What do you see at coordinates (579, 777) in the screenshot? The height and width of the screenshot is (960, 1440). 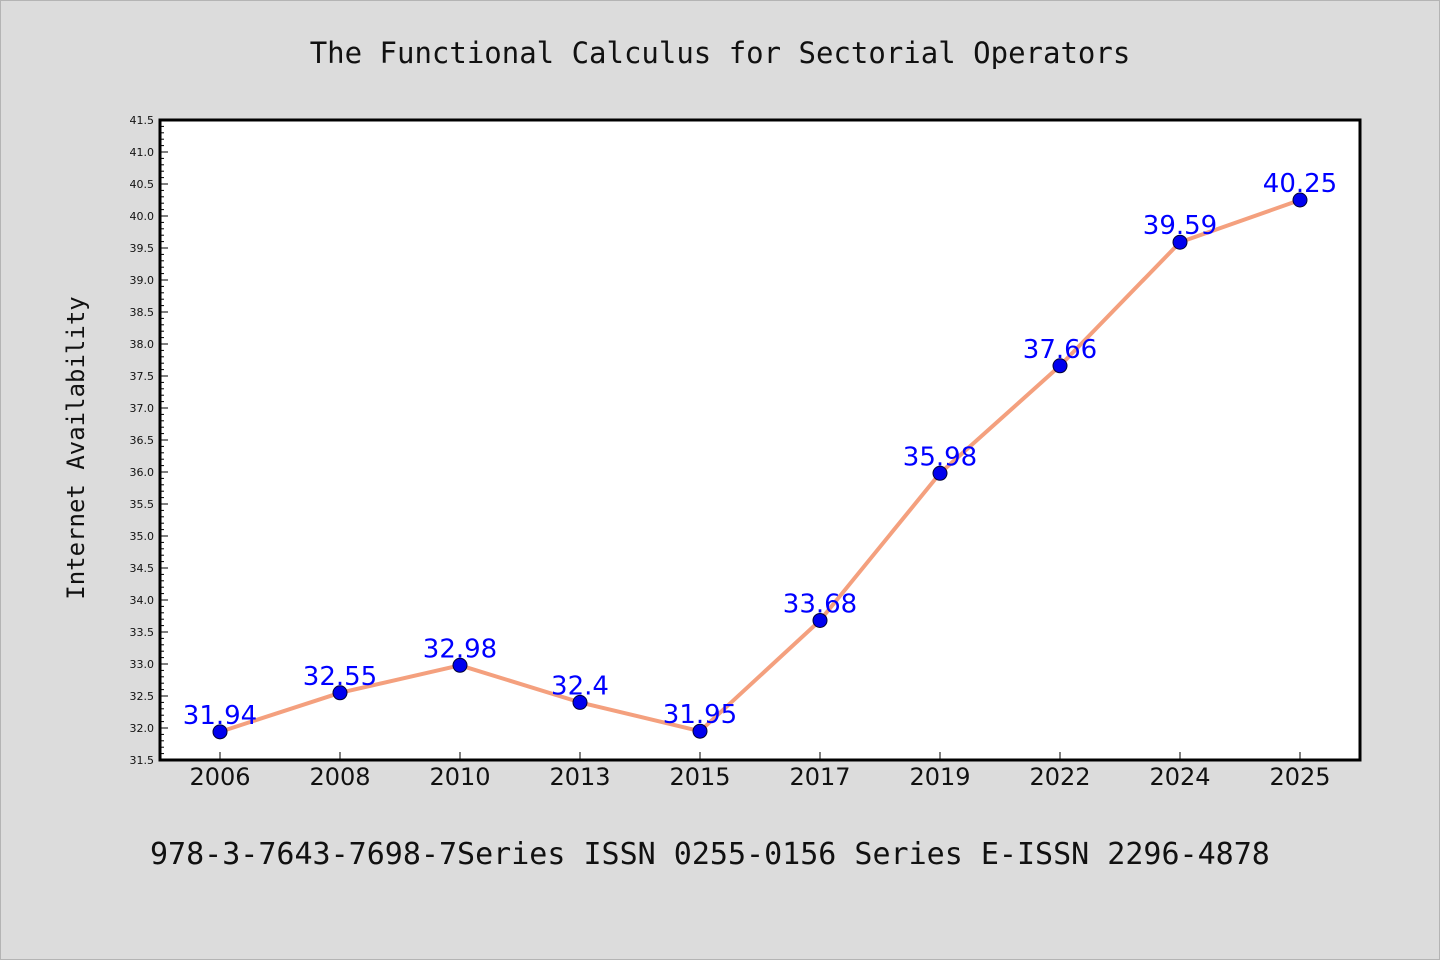 I see `x-tick-label: 2013` at bounding box center [579, 777].